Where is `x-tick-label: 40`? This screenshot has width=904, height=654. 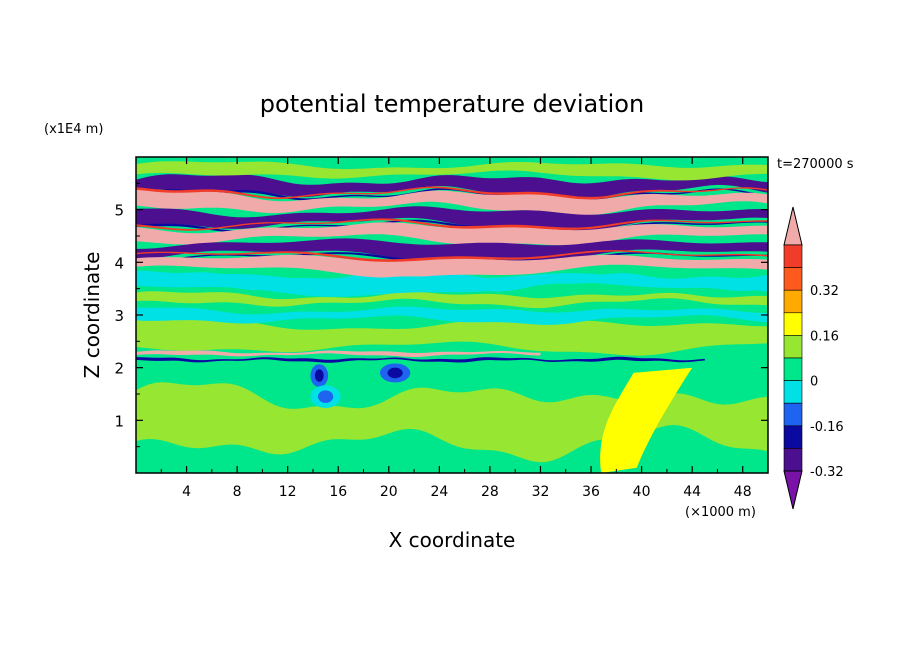
x-tick-label: 40 is located at coordinates (642, 492).